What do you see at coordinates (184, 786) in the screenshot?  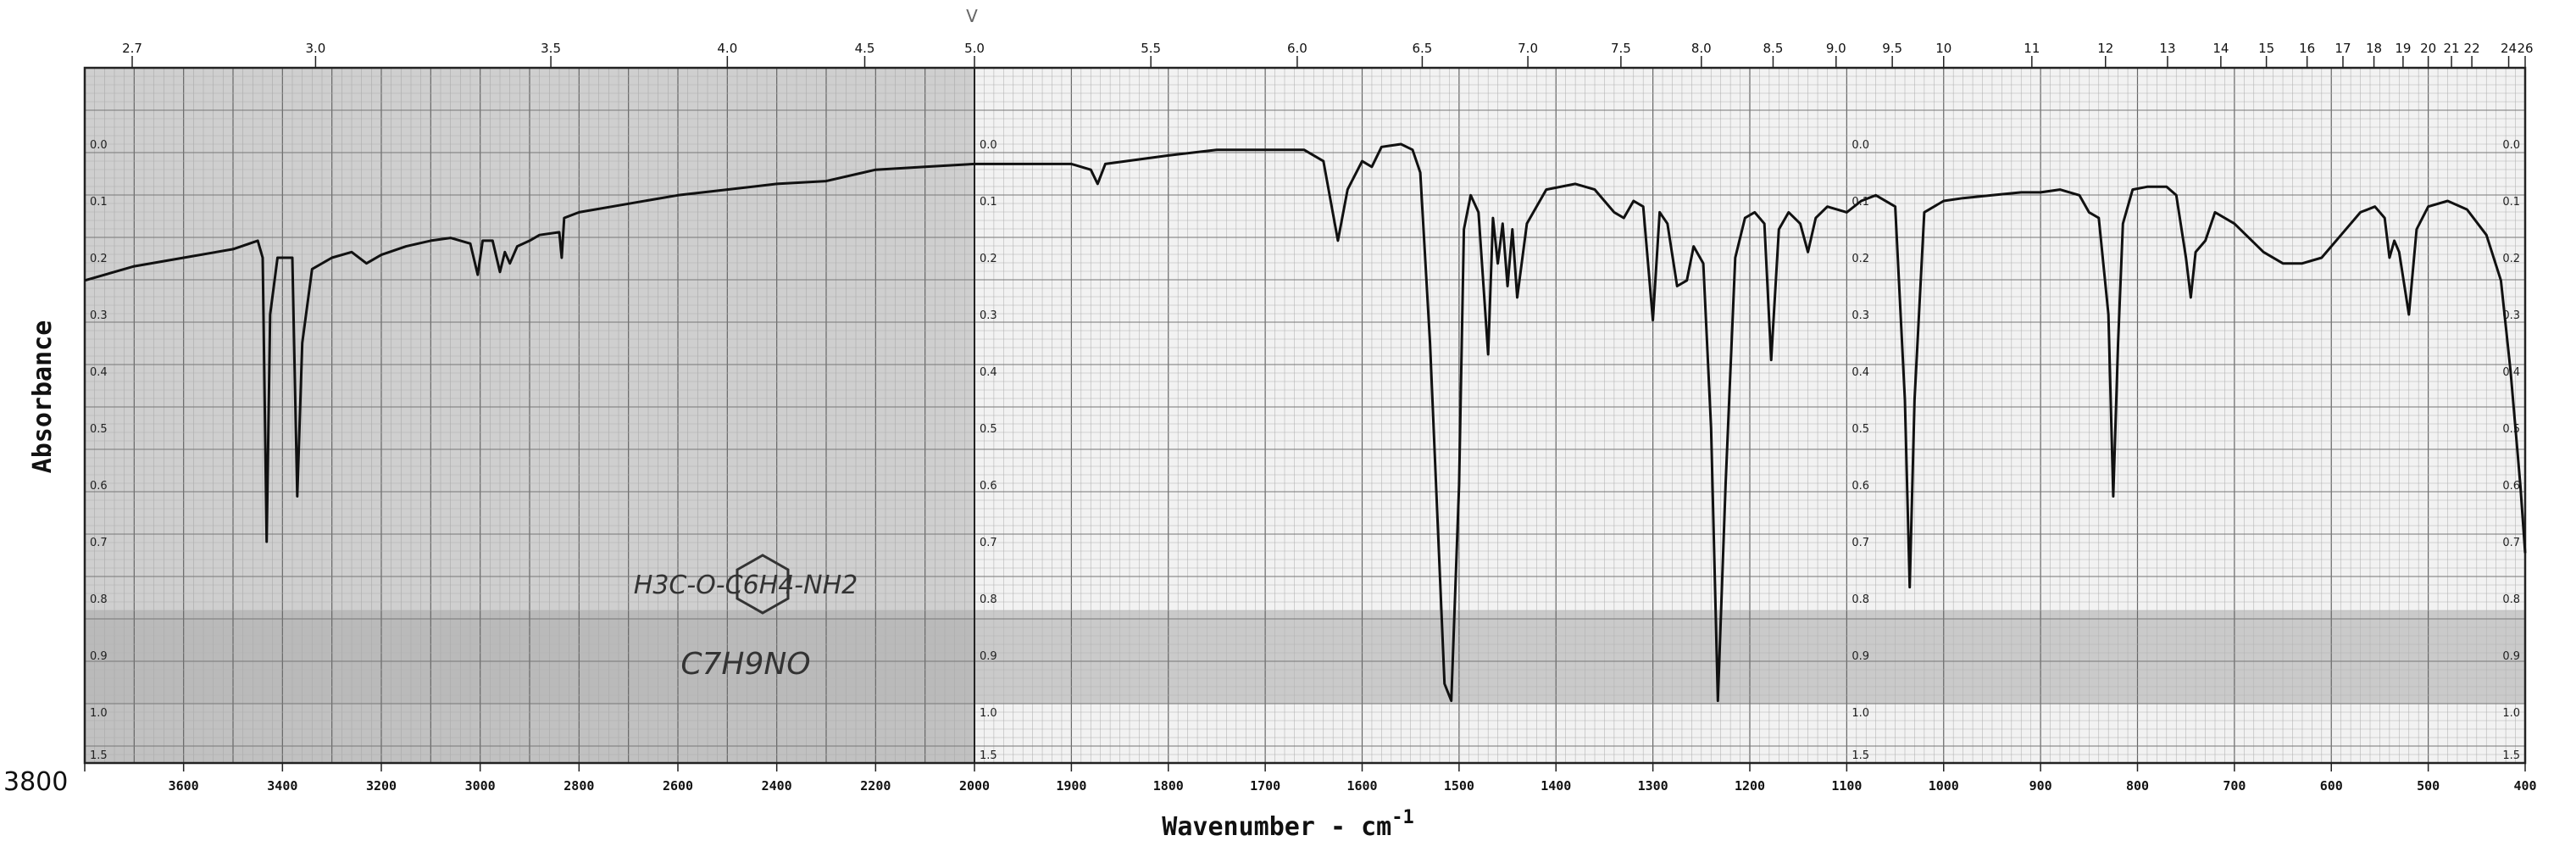 I see `bottom-tick-label: 3600` at bounding box center [184, 786].